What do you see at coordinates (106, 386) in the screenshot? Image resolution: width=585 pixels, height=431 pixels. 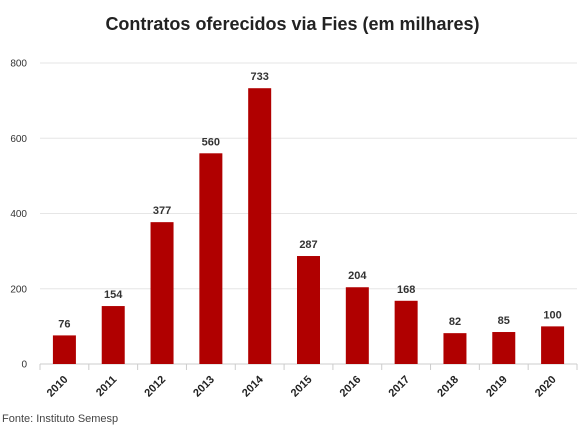 I see `x-tick-label: 2011` at bounding box center [106, 386].